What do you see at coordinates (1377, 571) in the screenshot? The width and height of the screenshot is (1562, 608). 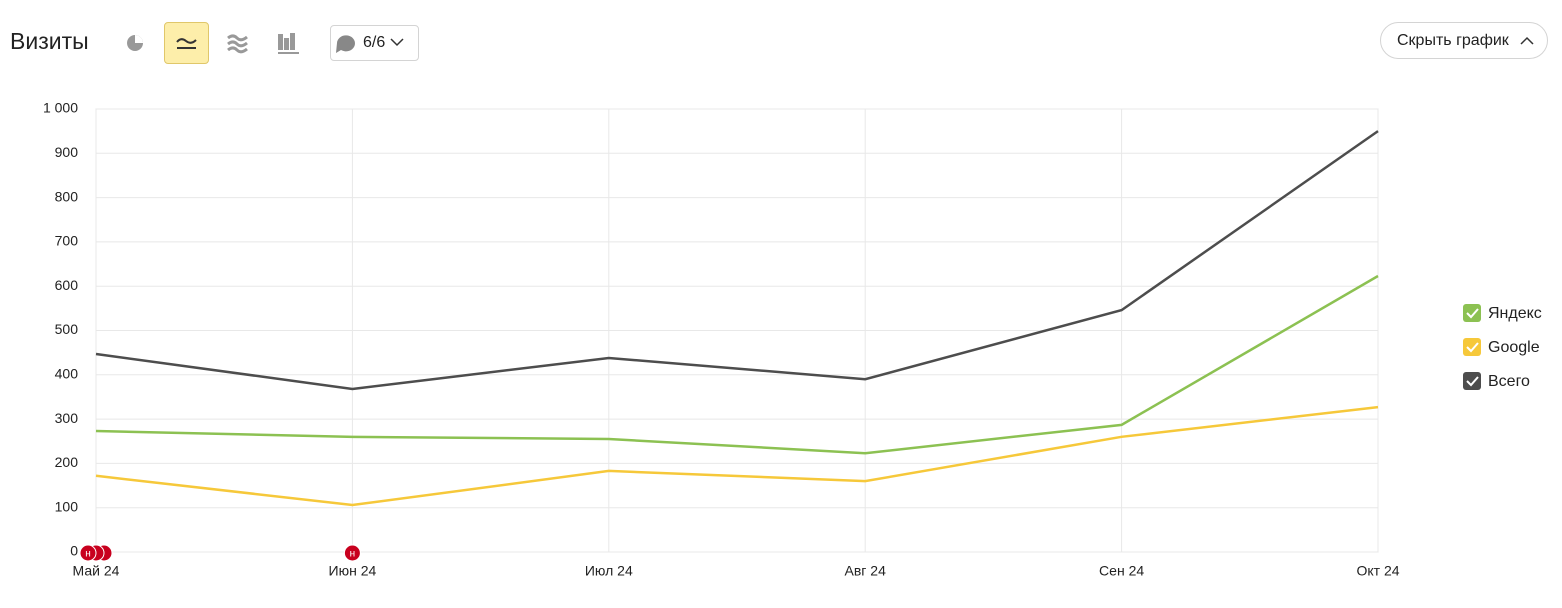 I see `x-tick-label: Окт 24` at bounding box center [1377, 571].